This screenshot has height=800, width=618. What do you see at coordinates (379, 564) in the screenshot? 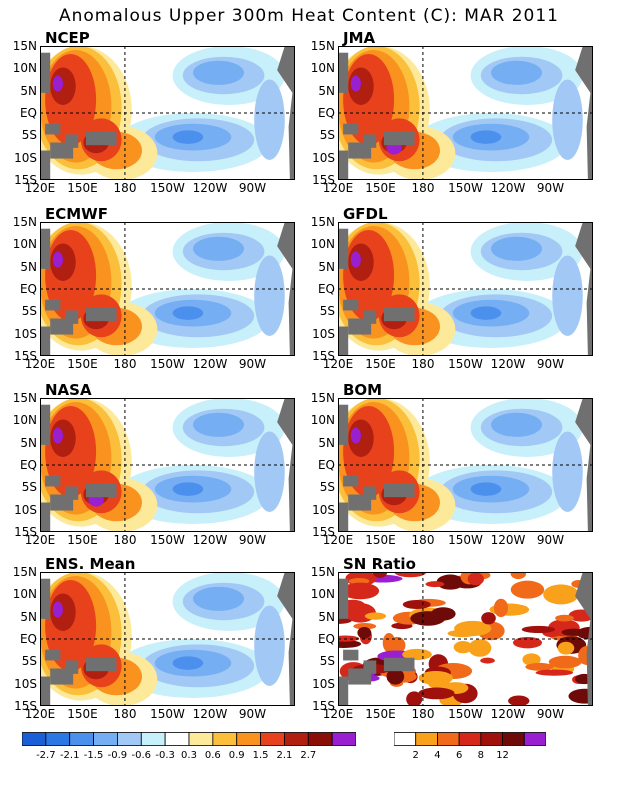
I see `panel-title: SN Ratio` at bounding box center [379, 564].